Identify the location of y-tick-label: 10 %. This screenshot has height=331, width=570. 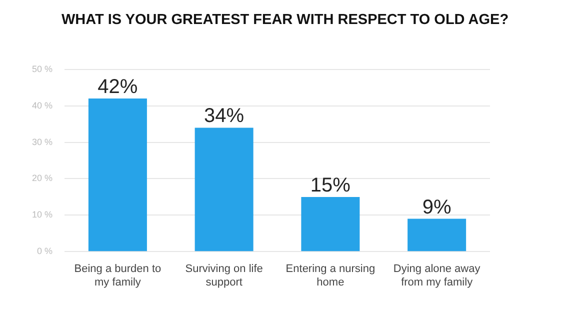
(42, 215).